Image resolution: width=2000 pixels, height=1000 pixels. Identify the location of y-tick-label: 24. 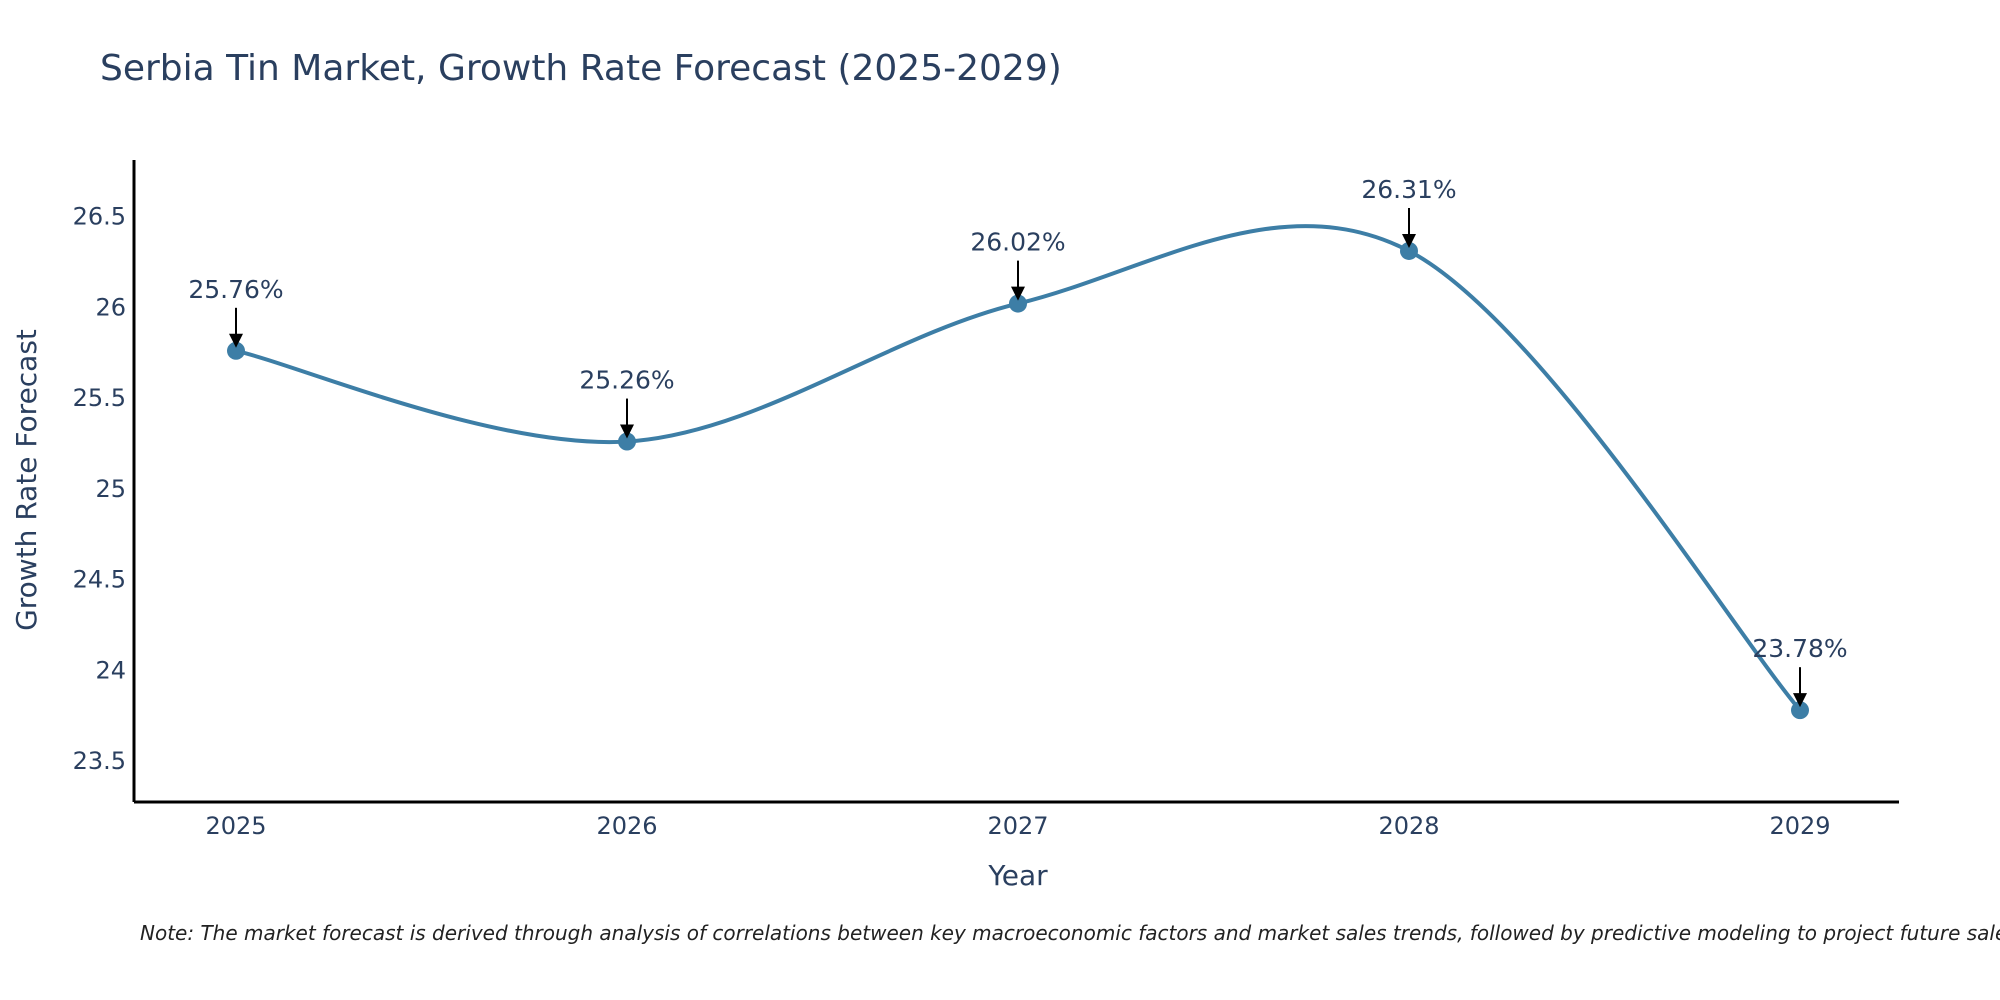
(110, 670).